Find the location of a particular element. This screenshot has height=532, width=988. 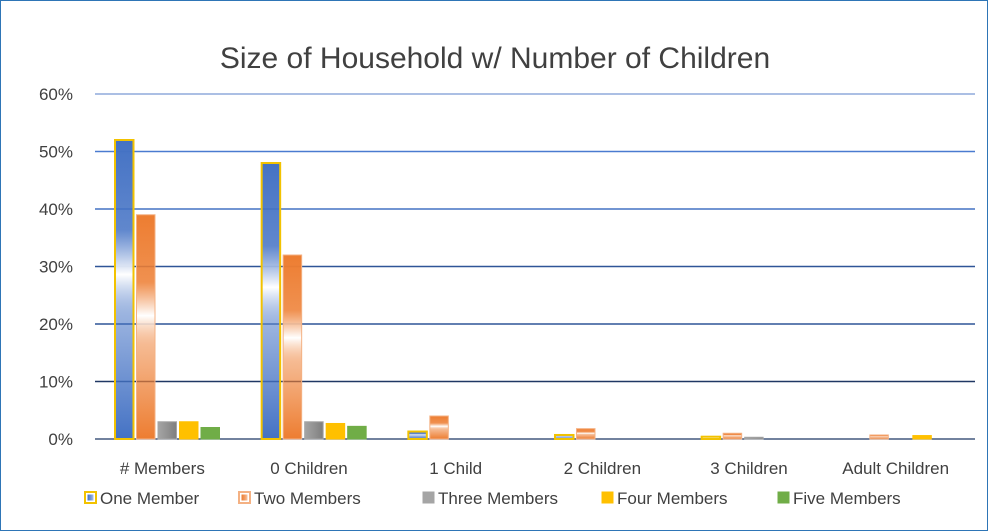

chart-title: Size of Household w/ Number of Children is located at coordinates (495, 58).